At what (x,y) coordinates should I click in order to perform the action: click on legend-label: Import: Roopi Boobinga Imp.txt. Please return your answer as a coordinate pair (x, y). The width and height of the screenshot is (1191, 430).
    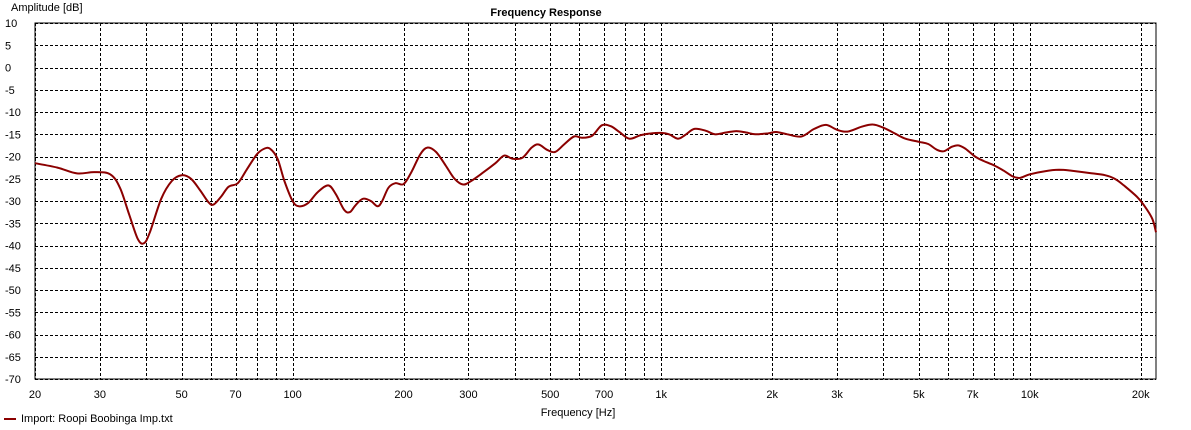
    Looking at the image, I should click on (97, 419).